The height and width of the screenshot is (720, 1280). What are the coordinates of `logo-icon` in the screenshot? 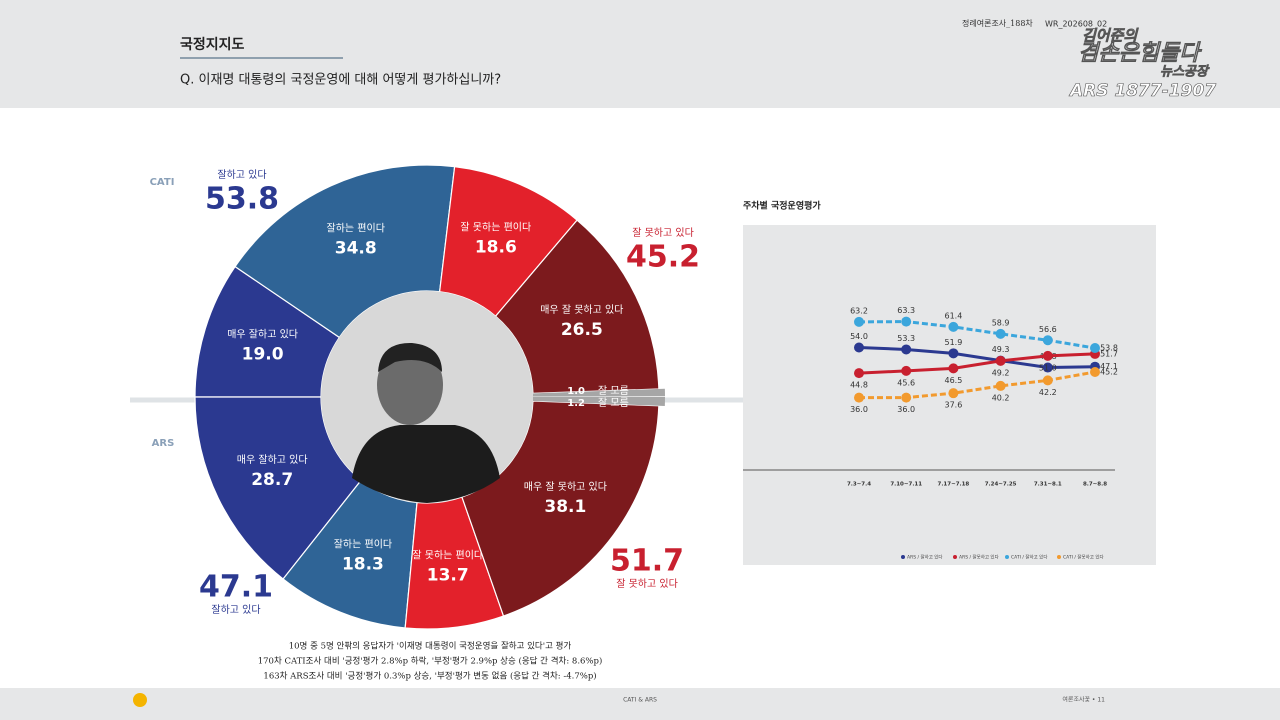 It's located at (140, 700).